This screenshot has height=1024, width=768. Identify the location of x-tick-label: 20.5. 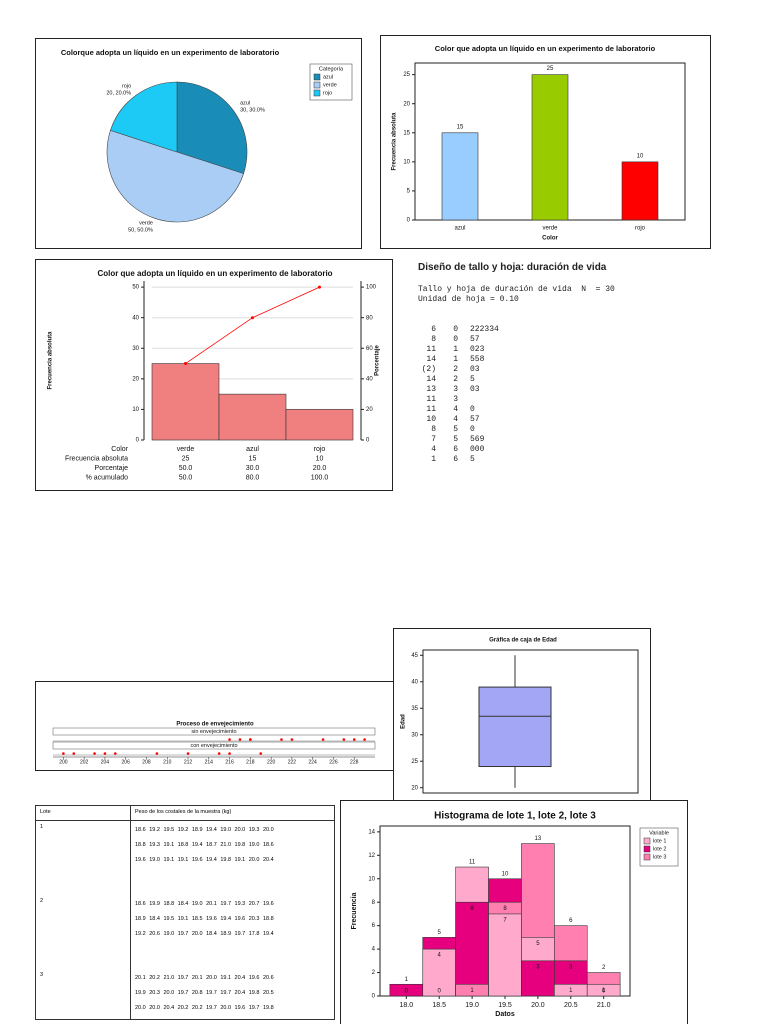
(571, 1005).